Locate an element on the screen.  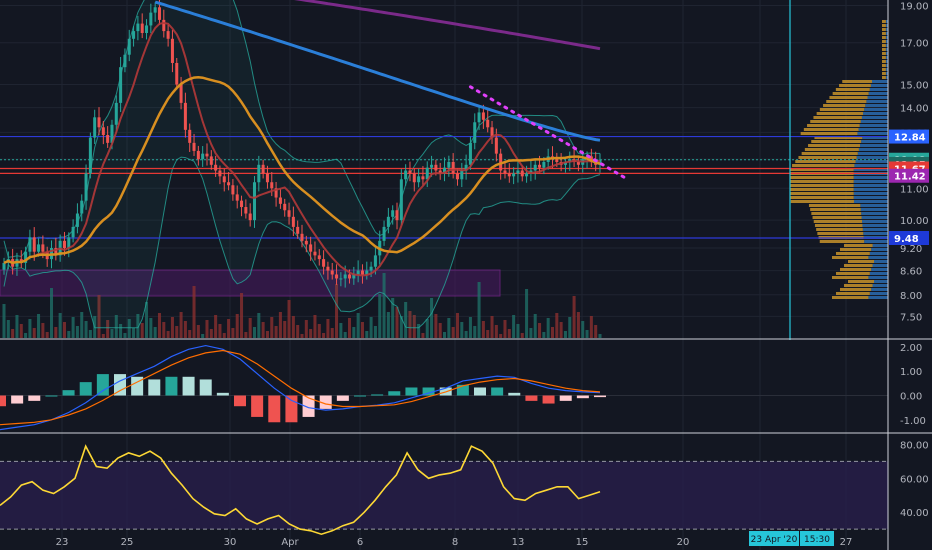
cursor-time: 15:30 is located at coordinates (817, 540).